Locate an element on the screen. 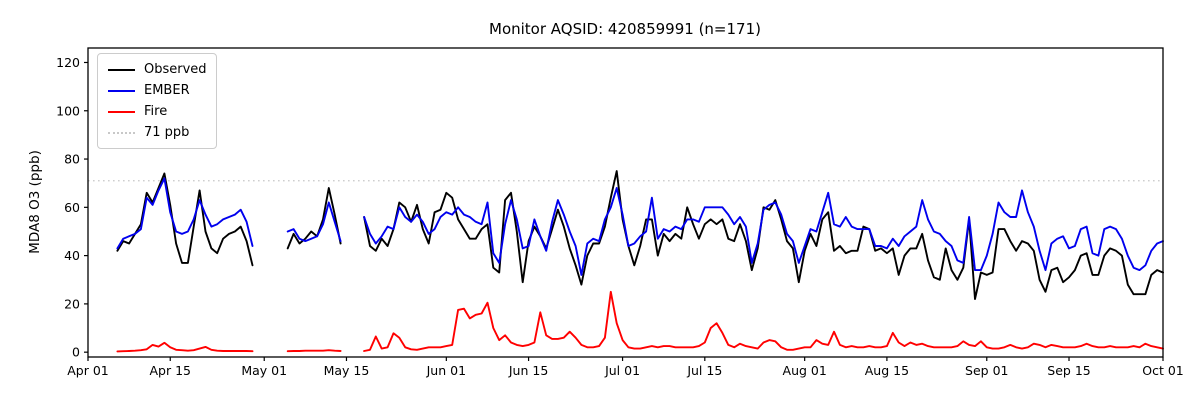 The image size is (1200, 400). legend-label-observed: Observed is located at coordinates (175, 69).